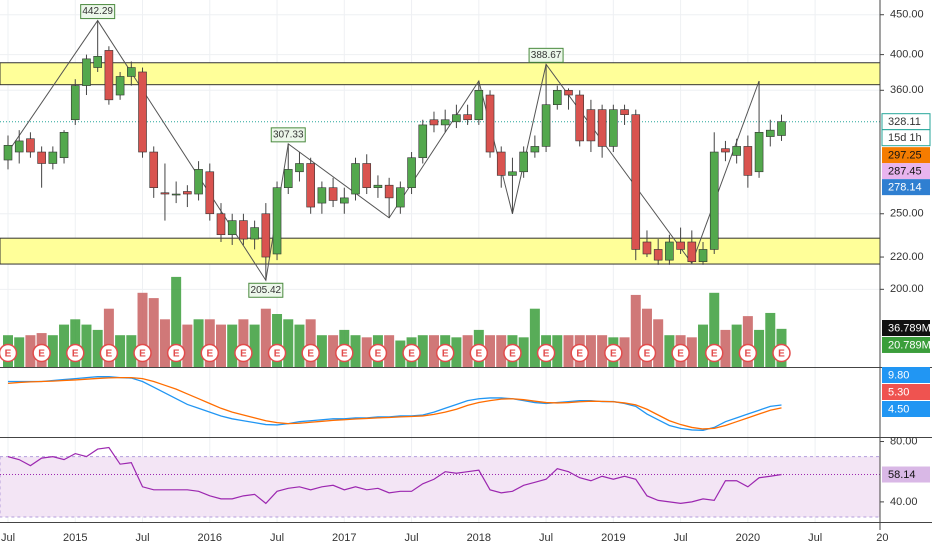  Describe the element at coordinates (898, 375) in the screenshot. I see `price-tag-label: 9.80` at that location.